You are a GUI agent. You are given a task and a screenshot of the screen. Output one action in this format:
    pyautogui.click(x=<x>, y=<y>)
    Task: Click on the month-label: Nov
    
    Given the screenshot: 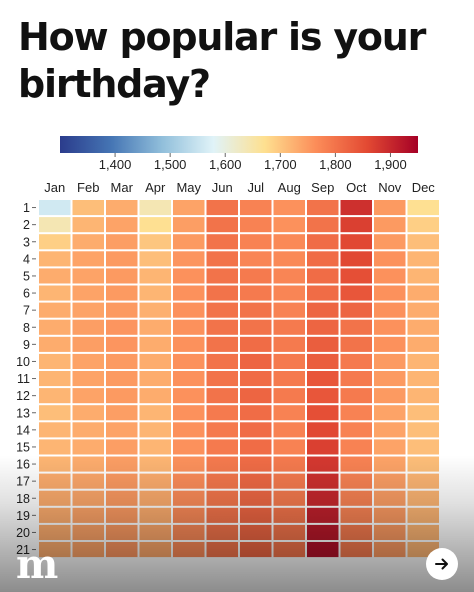 What is the action you would take?
    pyautogui.click(x=390, y=187)
    